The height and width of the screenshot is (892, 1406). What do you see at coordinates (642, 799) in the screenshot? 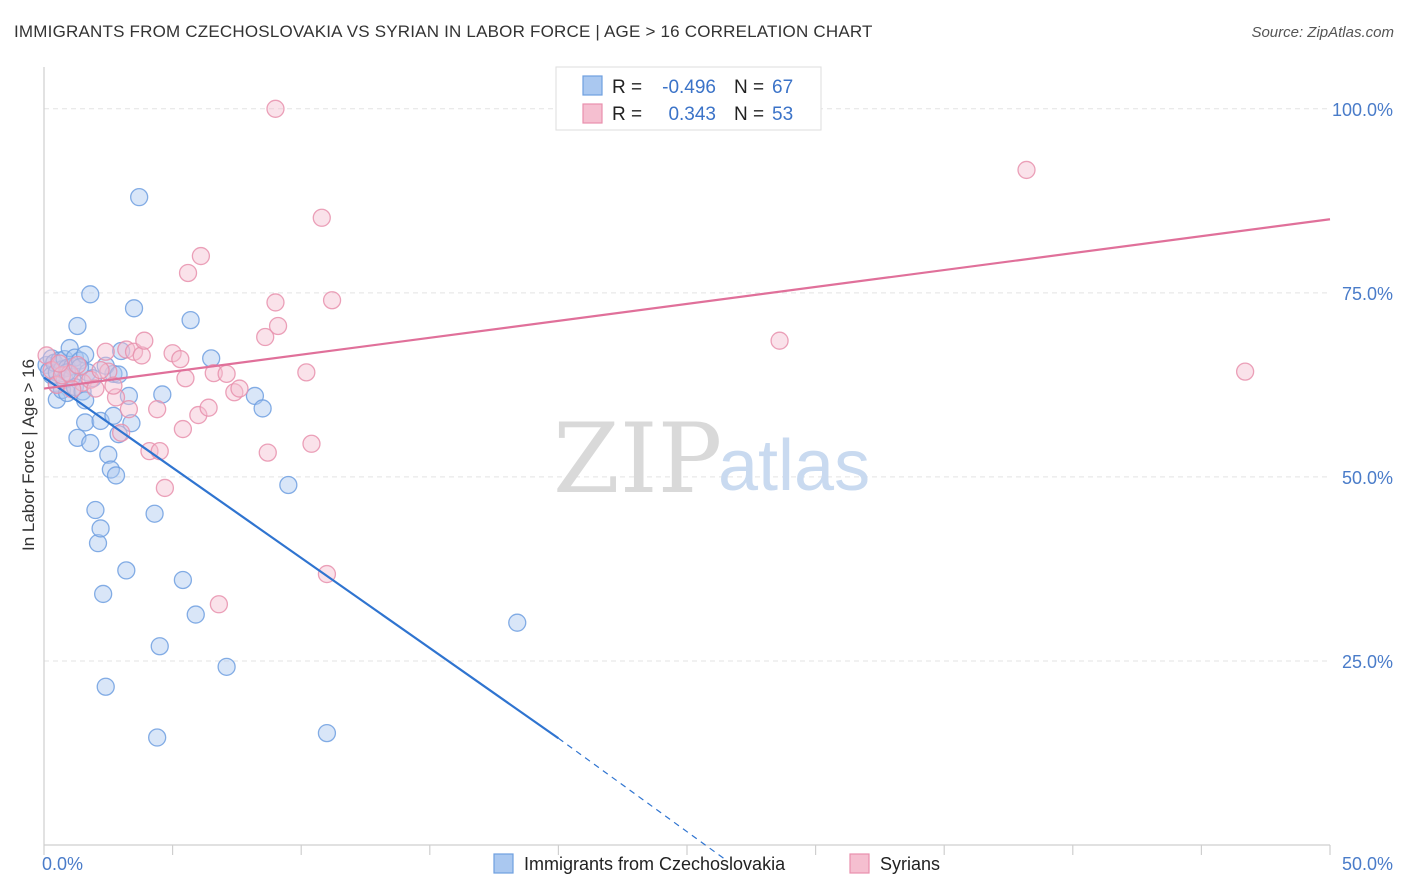
I see `trend-line-czechoslovakia-extension` at bounding box center [642, 799].